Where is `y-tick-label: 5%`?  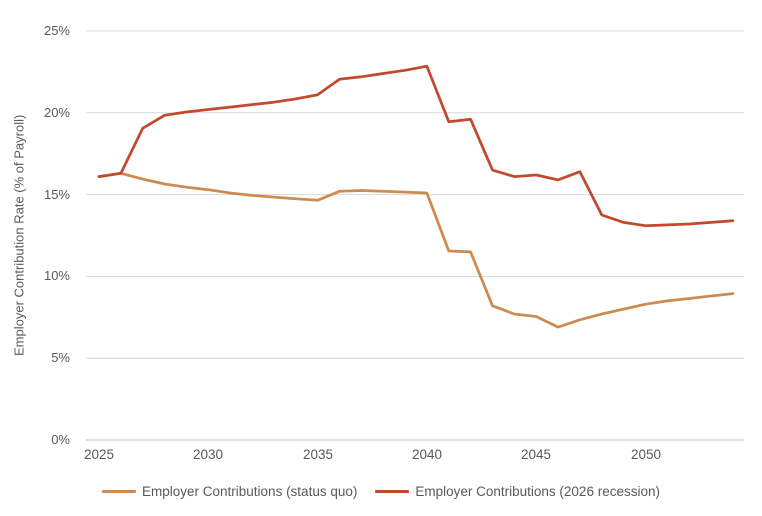
y-tick-label: 5% is located at coordinates (60, 357).